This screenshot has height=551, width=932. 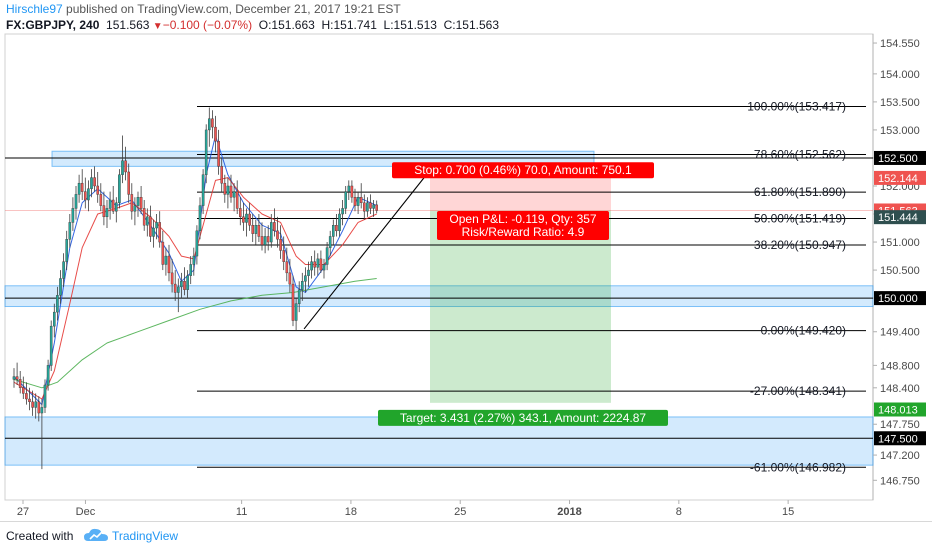 I want to click on ohlc-open: O:151.663, so click(x=286, y=25).